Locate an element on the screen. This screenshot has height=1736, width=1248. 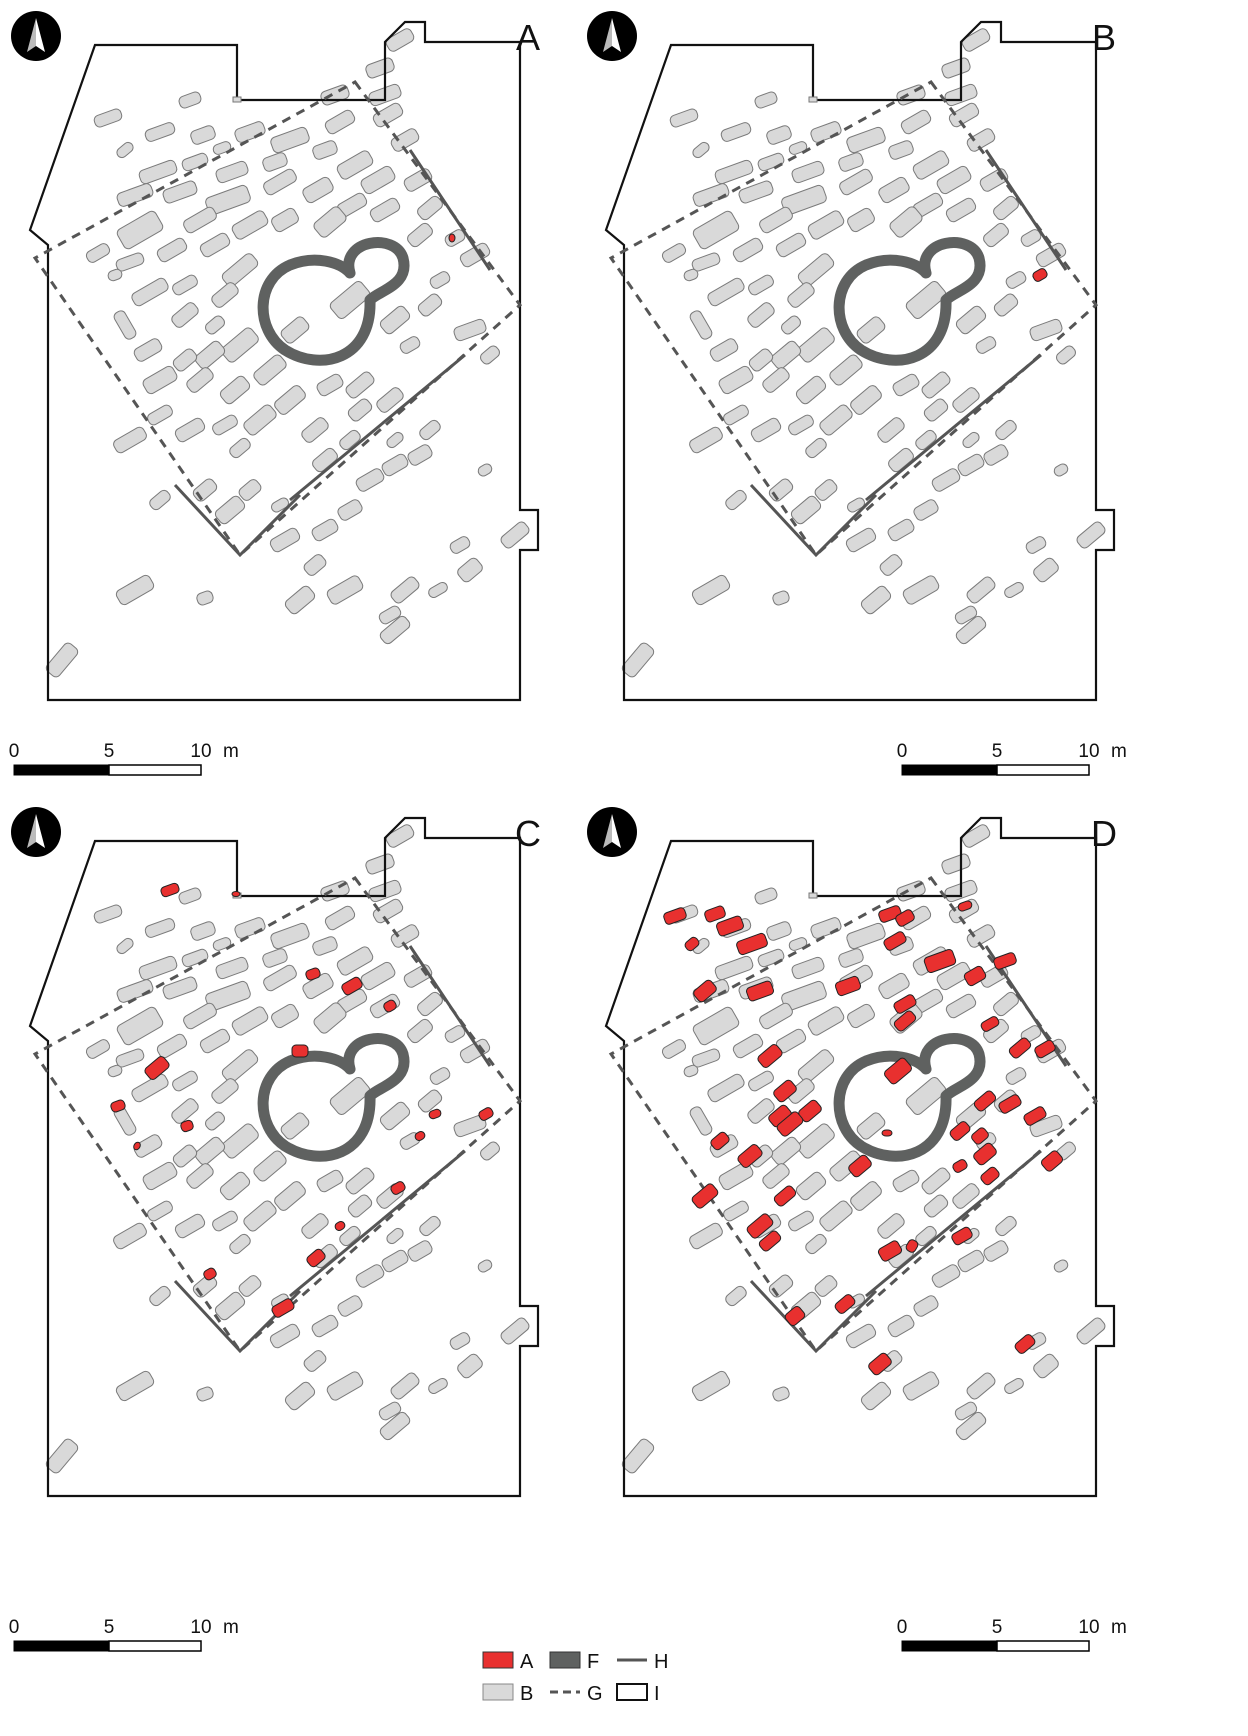
scale-unit-label: m is located at coordinates (231, 751).